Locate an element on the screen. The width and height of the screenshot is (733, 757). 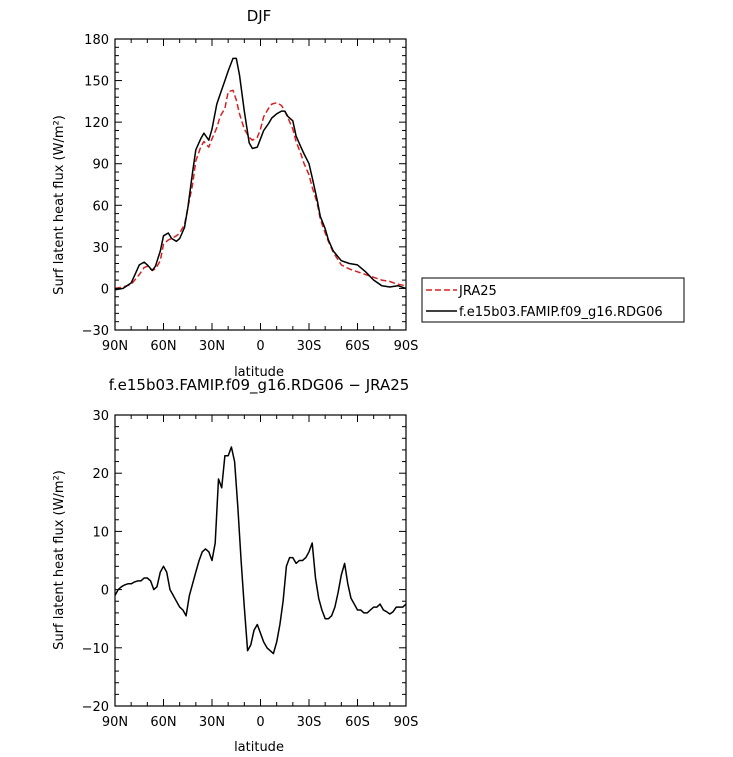
legend-box is located at coordinates (553, 300).